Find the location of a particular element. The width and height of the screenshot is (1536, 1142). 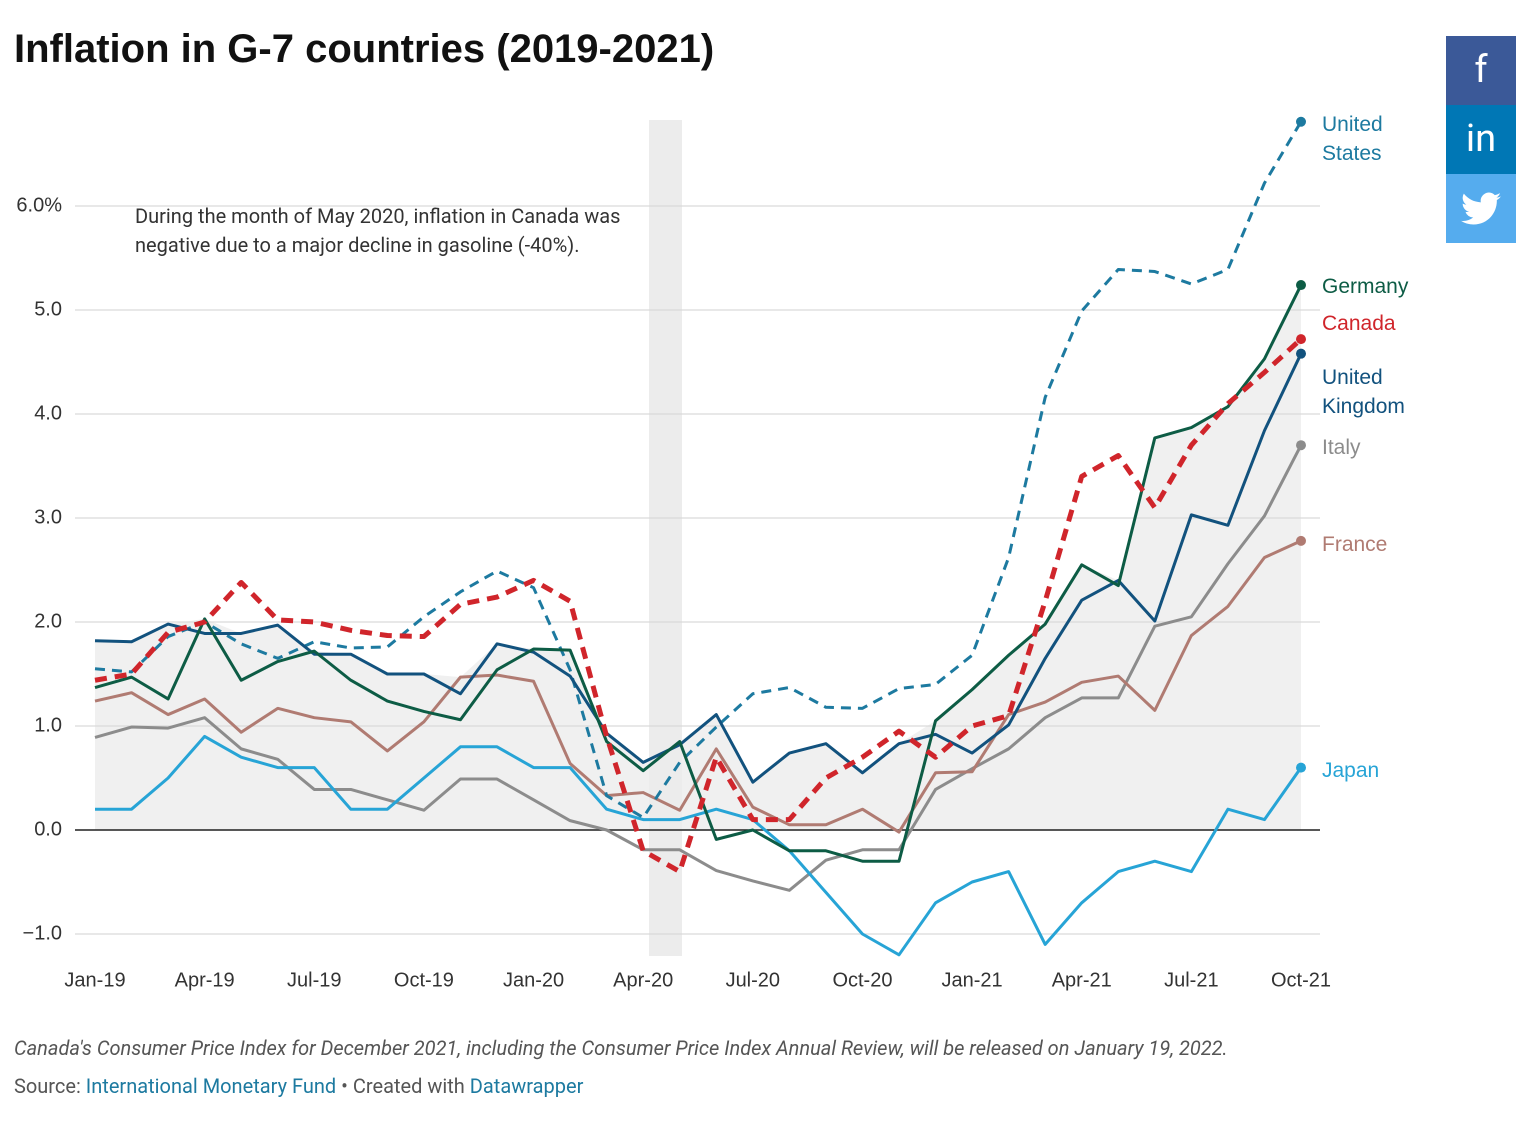

y-tick-label: −1.0 is located at coordinates (42, 933).